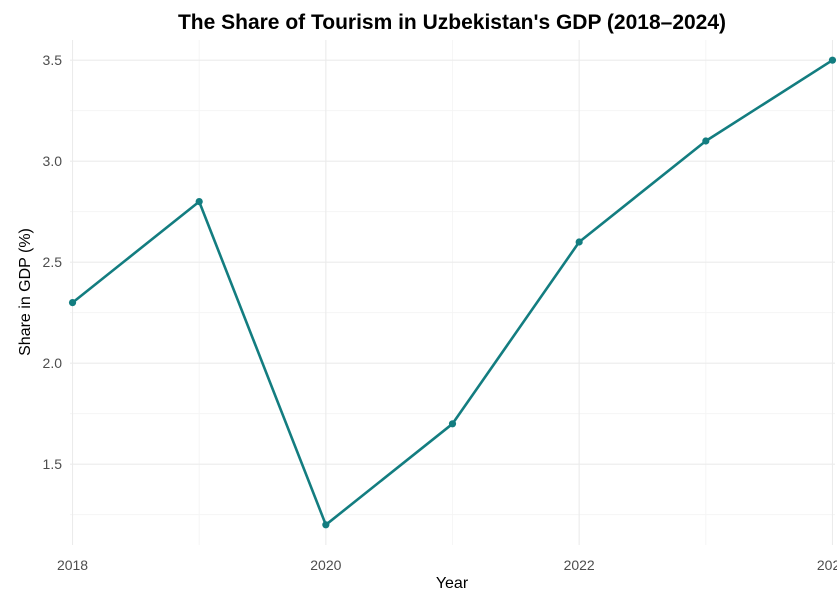 This screenshot has width=837, height=592. What do you see at coordinates (452, 583) in the screenshot?
I see `x-axis-title: Year` at bounding box center [452, 583].